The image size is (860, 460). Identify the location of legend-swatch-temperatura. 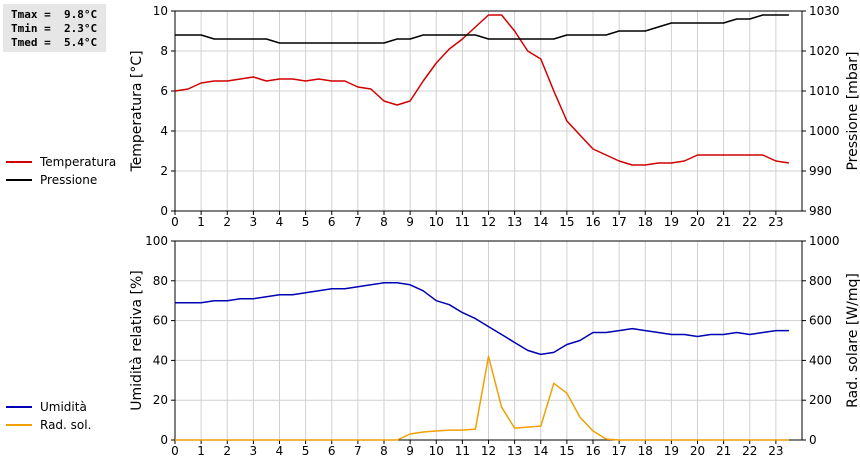
(19, 162).